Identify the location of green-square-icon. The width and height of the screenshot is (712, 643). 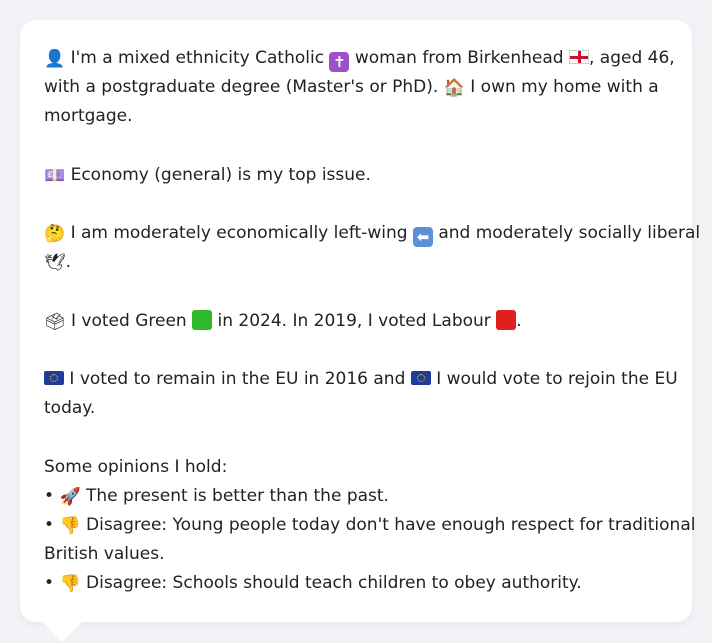
(202, 320).